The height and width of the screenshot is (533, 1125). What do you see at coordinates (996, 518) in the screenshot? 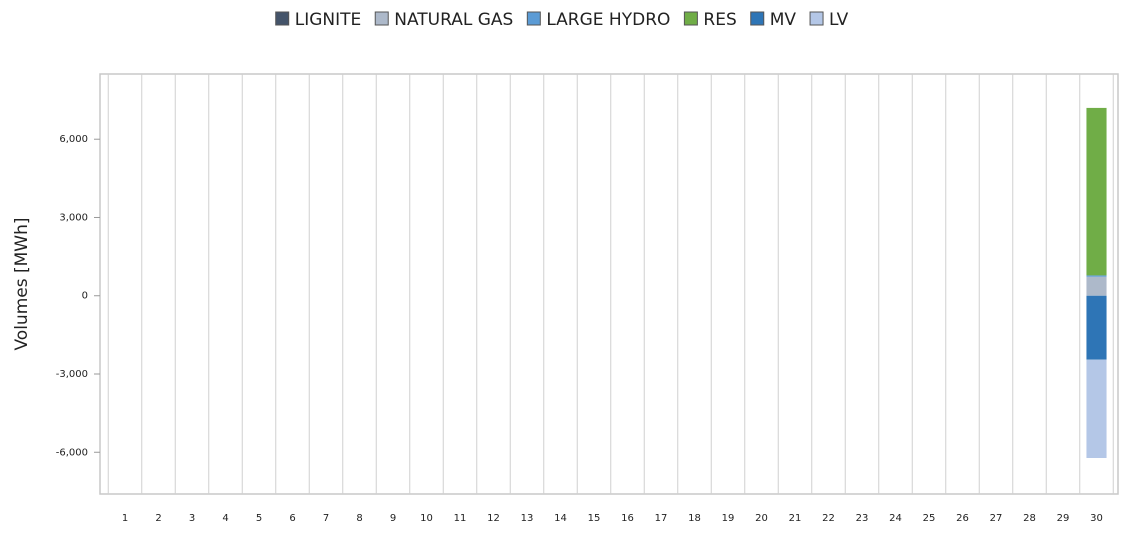
I see `x-tick-label: 27` at bounding box center [996, 518].